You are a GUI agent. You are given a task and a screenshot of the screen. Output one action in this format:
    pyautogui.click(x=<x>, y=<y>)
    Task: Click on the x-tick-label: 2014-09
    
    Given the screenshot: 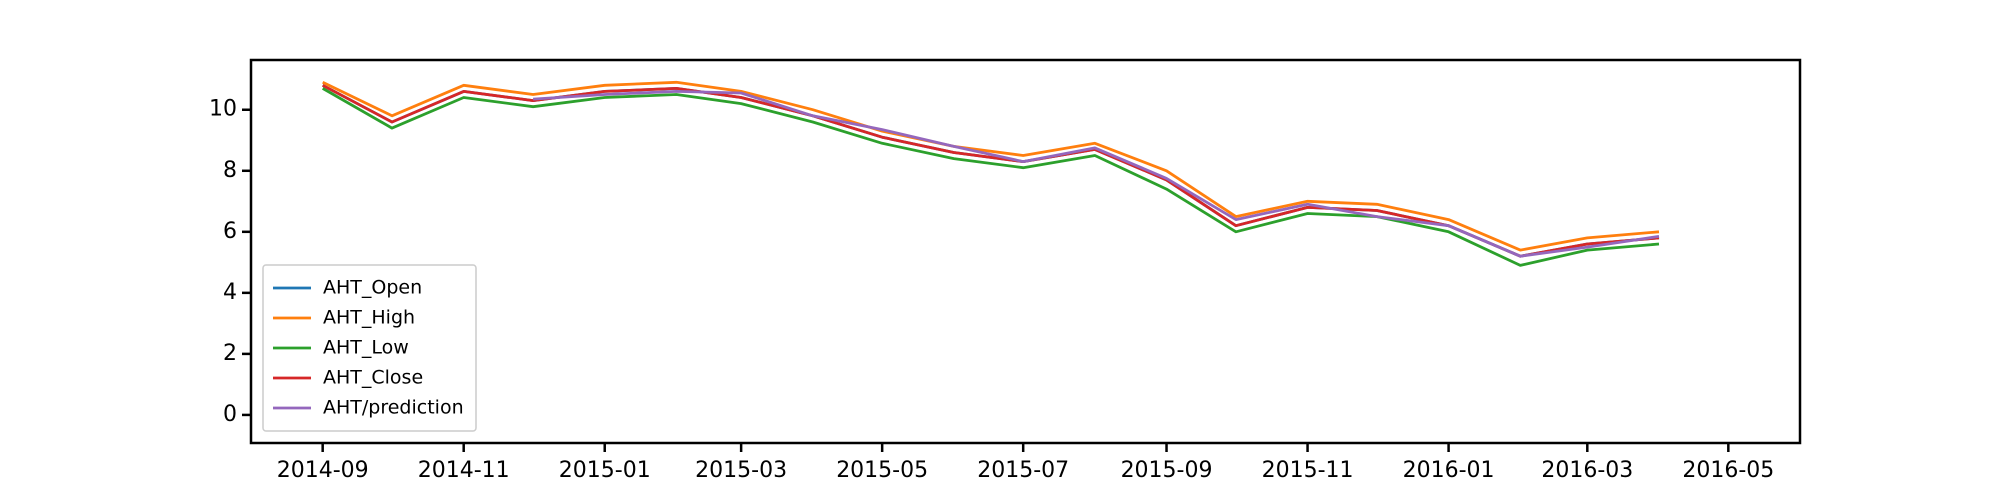 What is the action you would take?
    pyautogui.click(x=323, y=470)
    